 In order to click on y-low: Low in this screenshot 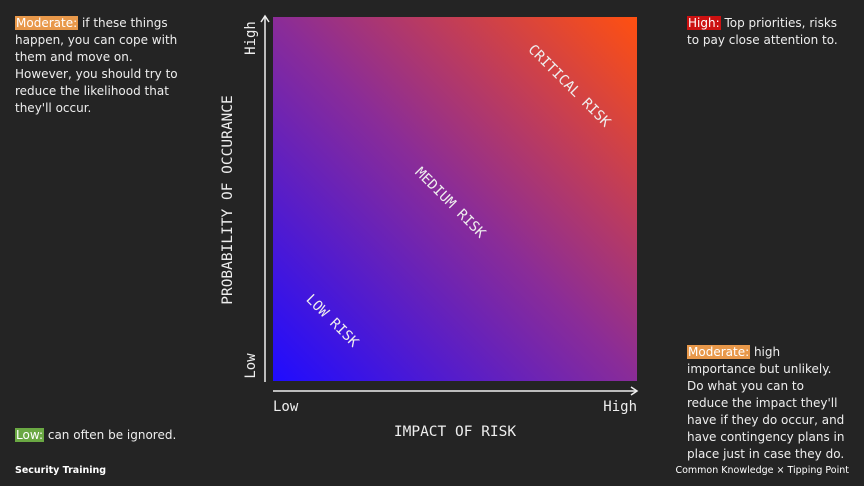, I will do `click(251, 366)`.